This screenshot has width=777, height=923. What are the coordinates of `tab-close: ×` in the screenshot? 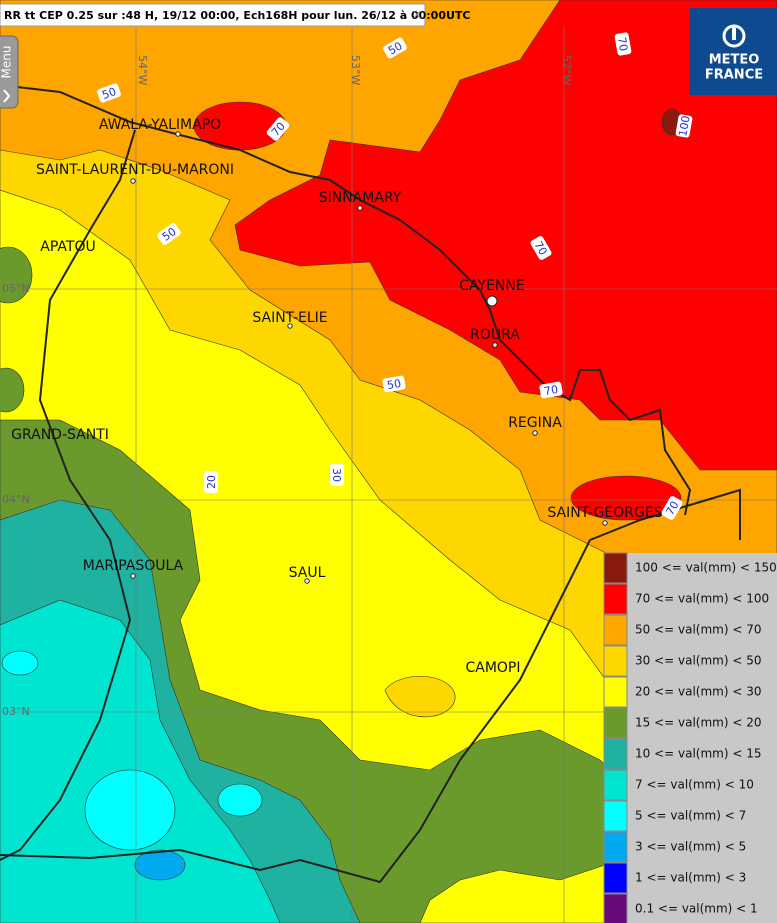 It's located at (417, 15).